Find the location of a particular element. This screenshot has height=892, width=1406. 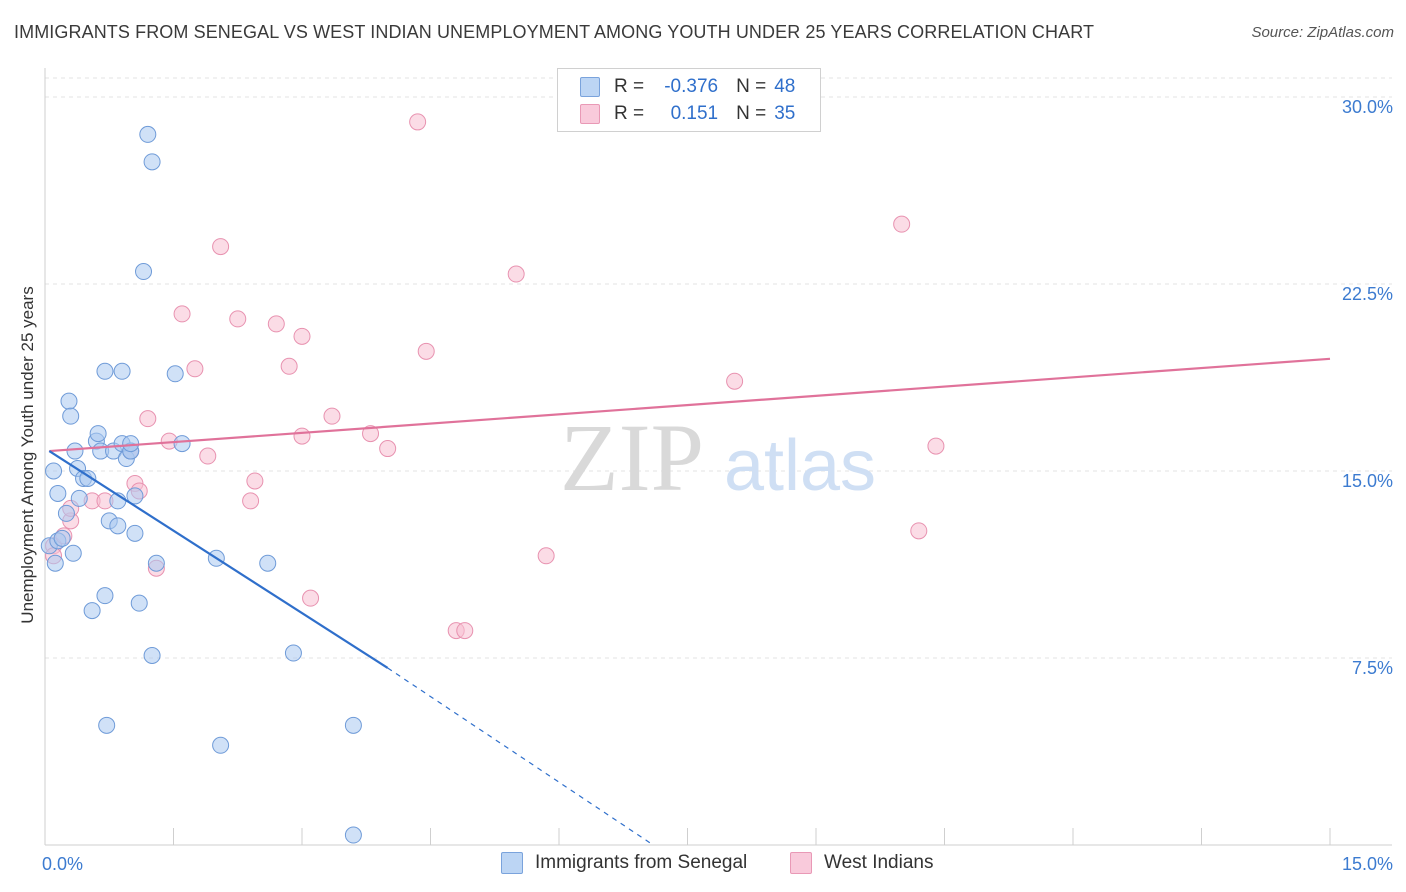

watermark-atlas: atlas is located at coordinates (800, 466).